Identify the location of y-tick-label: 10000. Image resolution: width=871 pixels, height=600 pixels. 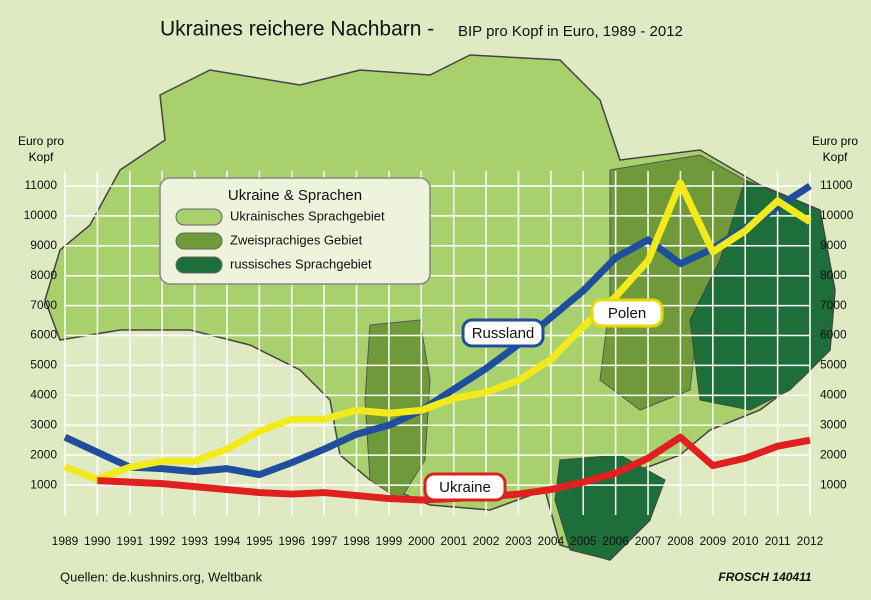
(41, 215).